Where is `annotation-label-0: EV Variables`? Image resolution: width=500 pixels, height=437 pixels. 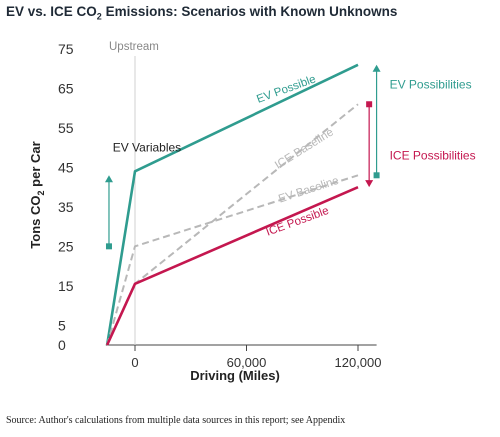 annotation-label-0: EV Variables is located at coordinates (147, 148).